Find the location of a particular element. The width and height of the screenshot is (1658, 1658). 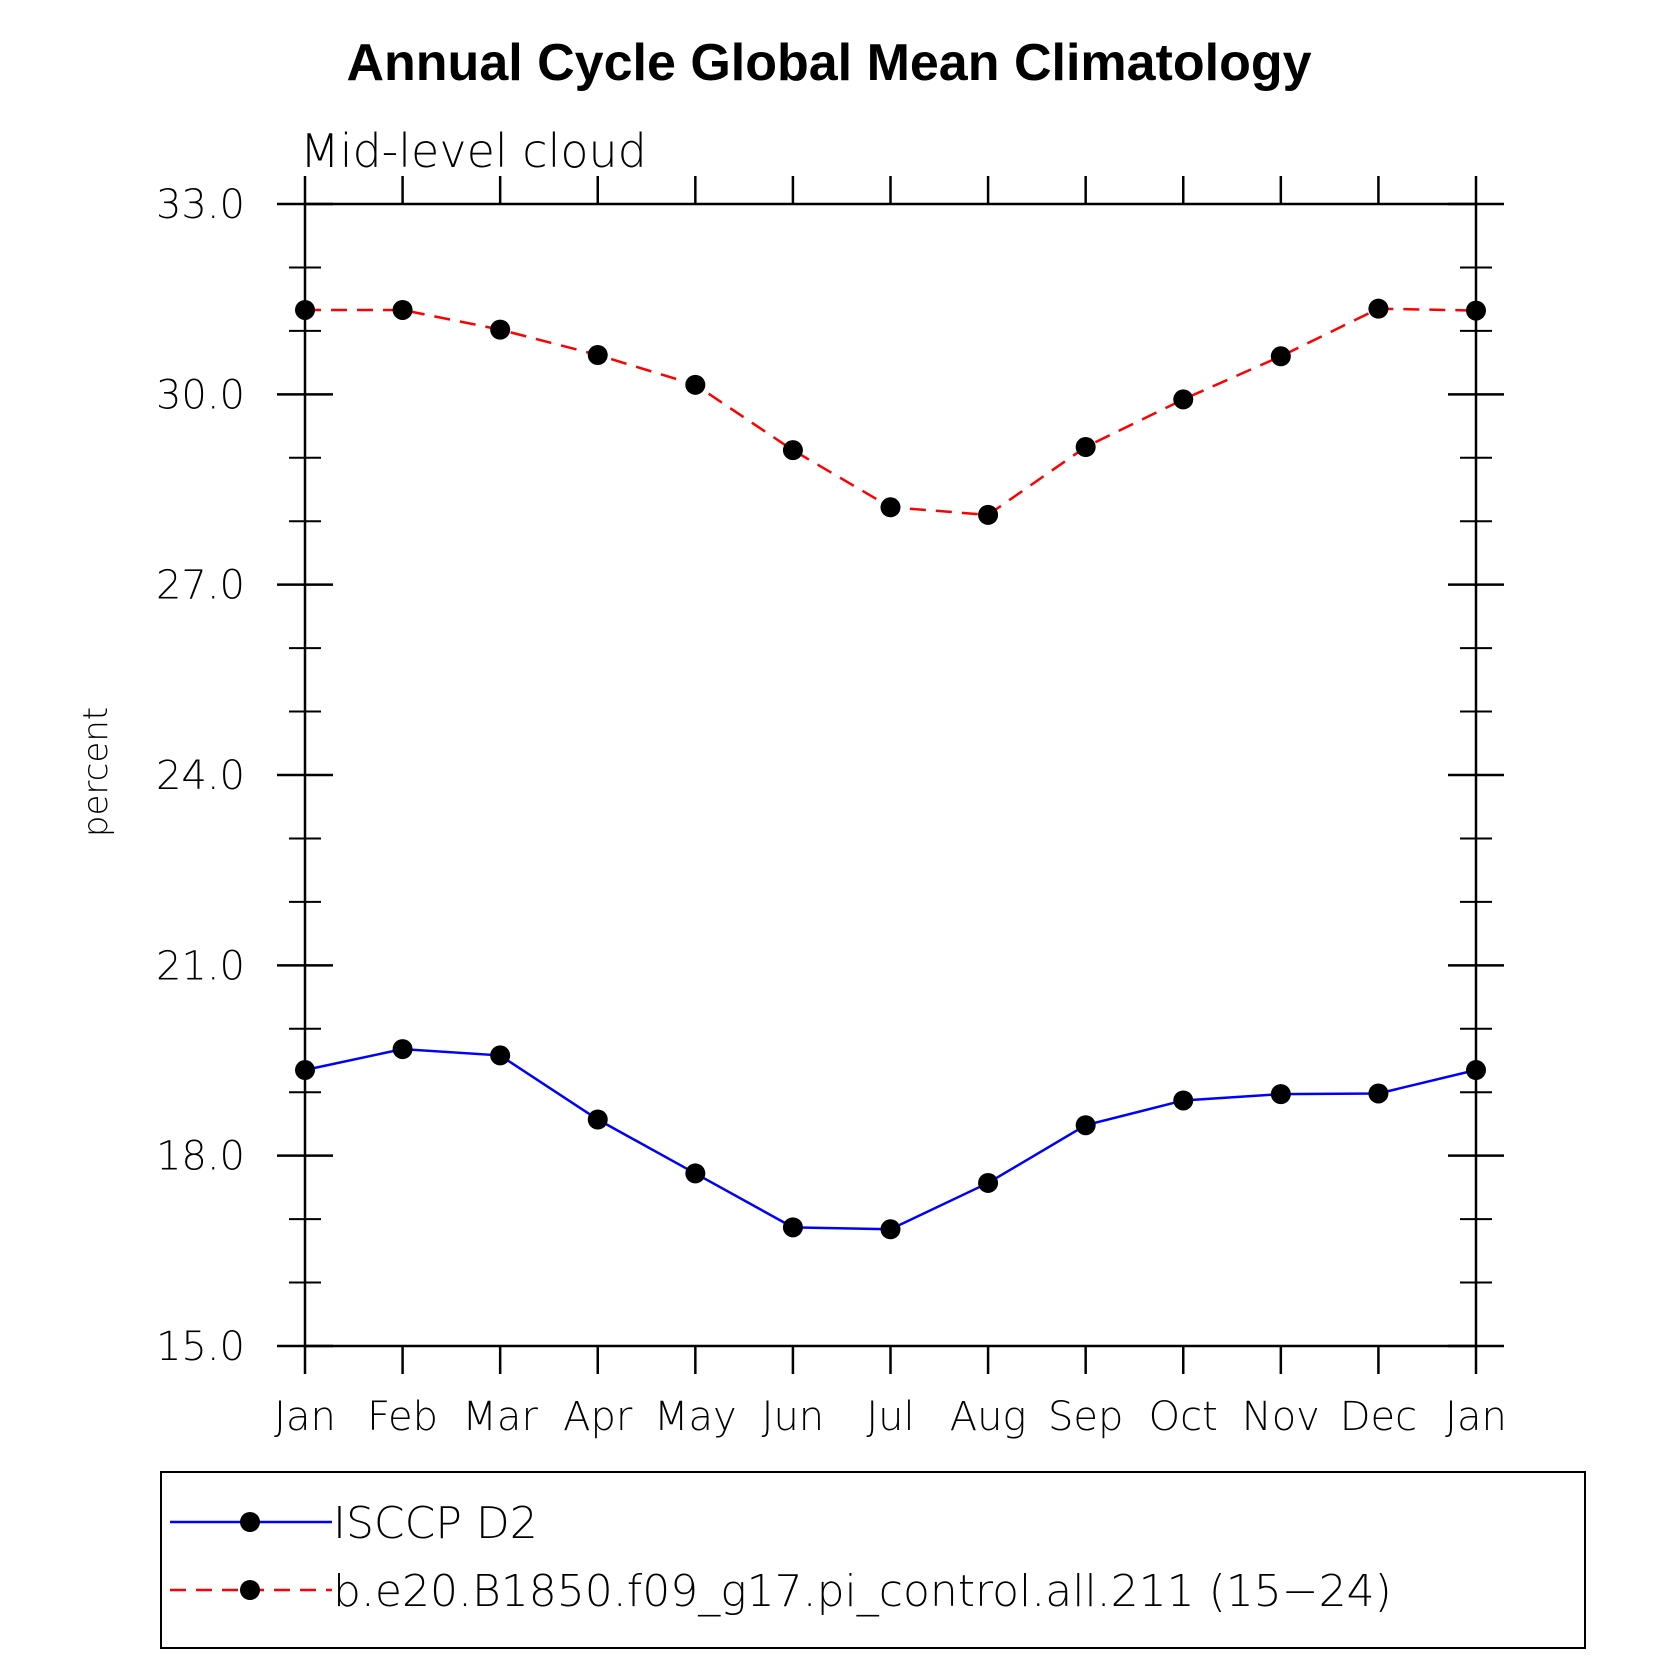

x-tick-label: Apr is located at coordinates (598, 1417).